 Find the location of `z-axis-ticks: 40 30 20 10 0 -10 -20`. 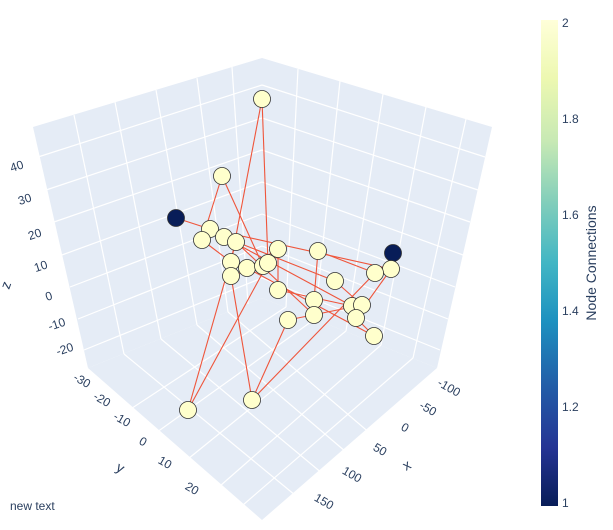

z-axis-ticks: 40 30 20 10 0 -10 -20 is located at coordinates (41, 257).